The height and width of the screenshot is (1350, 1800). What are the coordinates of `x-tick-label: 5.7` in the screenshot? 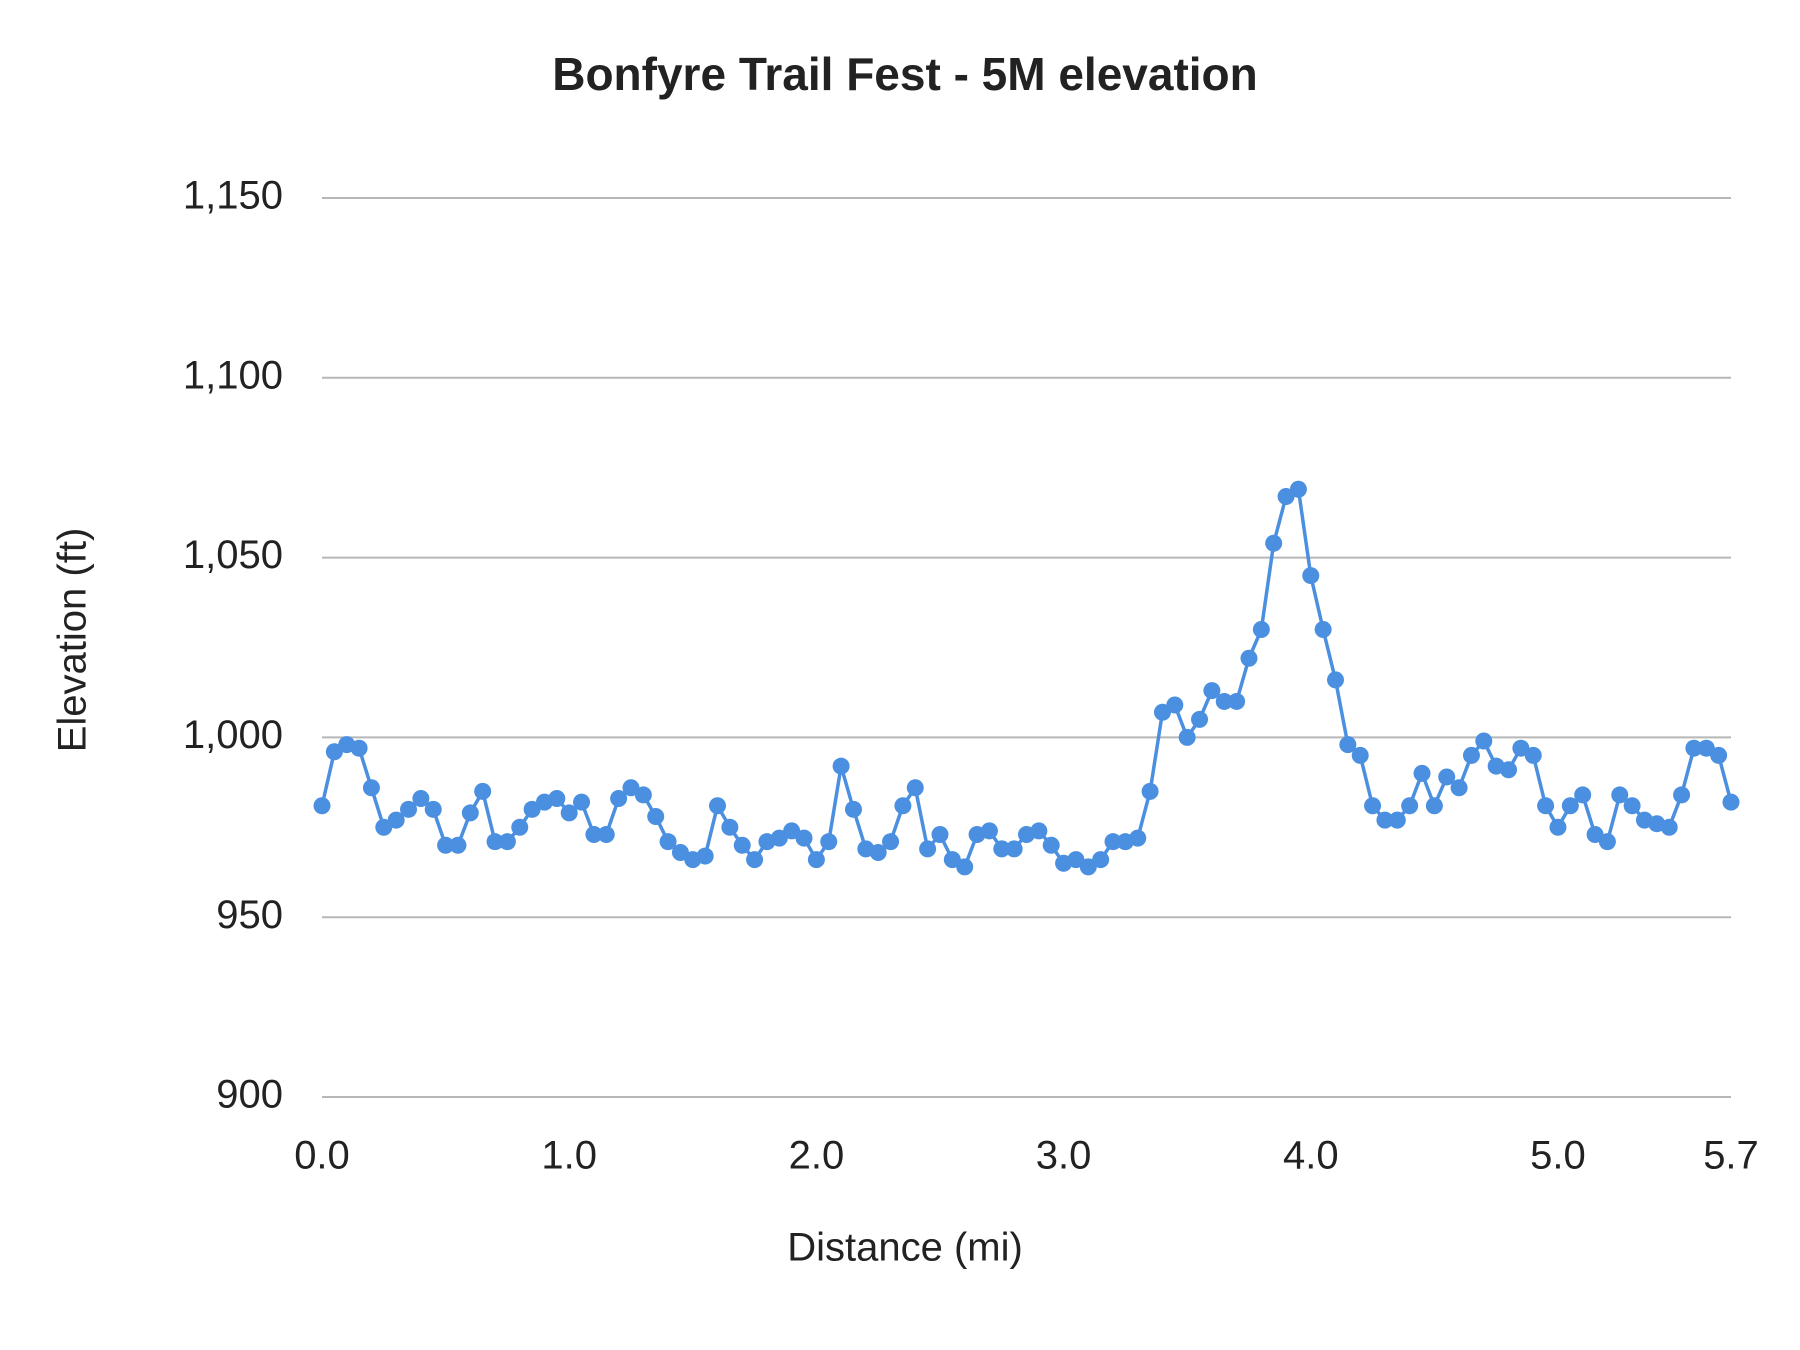 It's located at (1731, 1156).